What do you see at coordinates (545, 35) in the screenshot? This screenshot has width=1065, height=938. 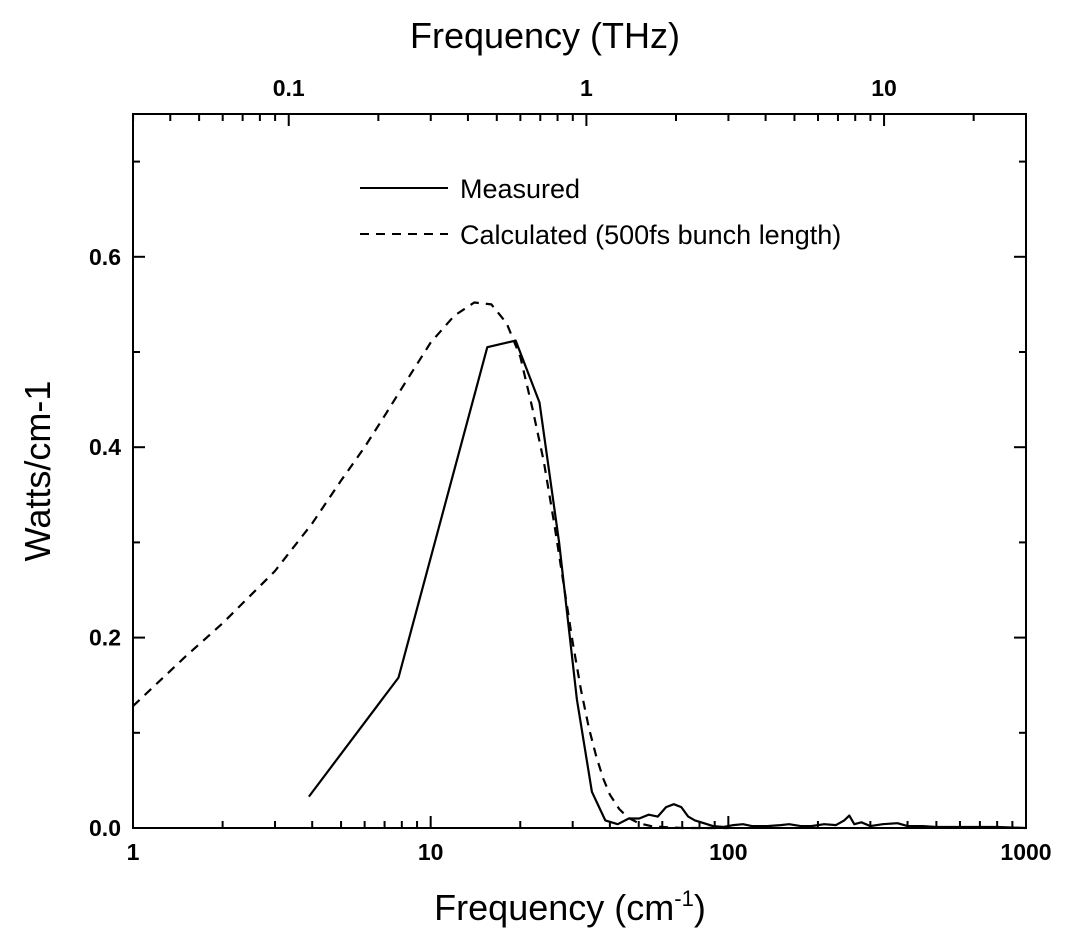 I see `top-axis-title: Frequency (THz)` at bounding box center [545, 35].